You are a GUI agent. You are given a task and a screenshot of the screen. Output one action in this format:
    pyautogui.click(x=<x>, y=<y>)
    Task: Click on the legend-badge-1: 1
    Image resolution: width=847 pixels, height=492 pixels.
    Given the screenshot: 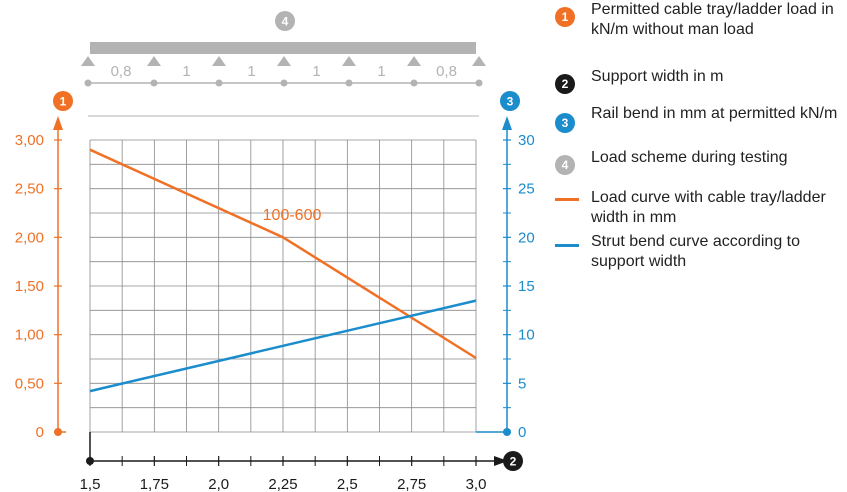 What is the action you would take?
    pyautogui.click(x=565, y=17)
    